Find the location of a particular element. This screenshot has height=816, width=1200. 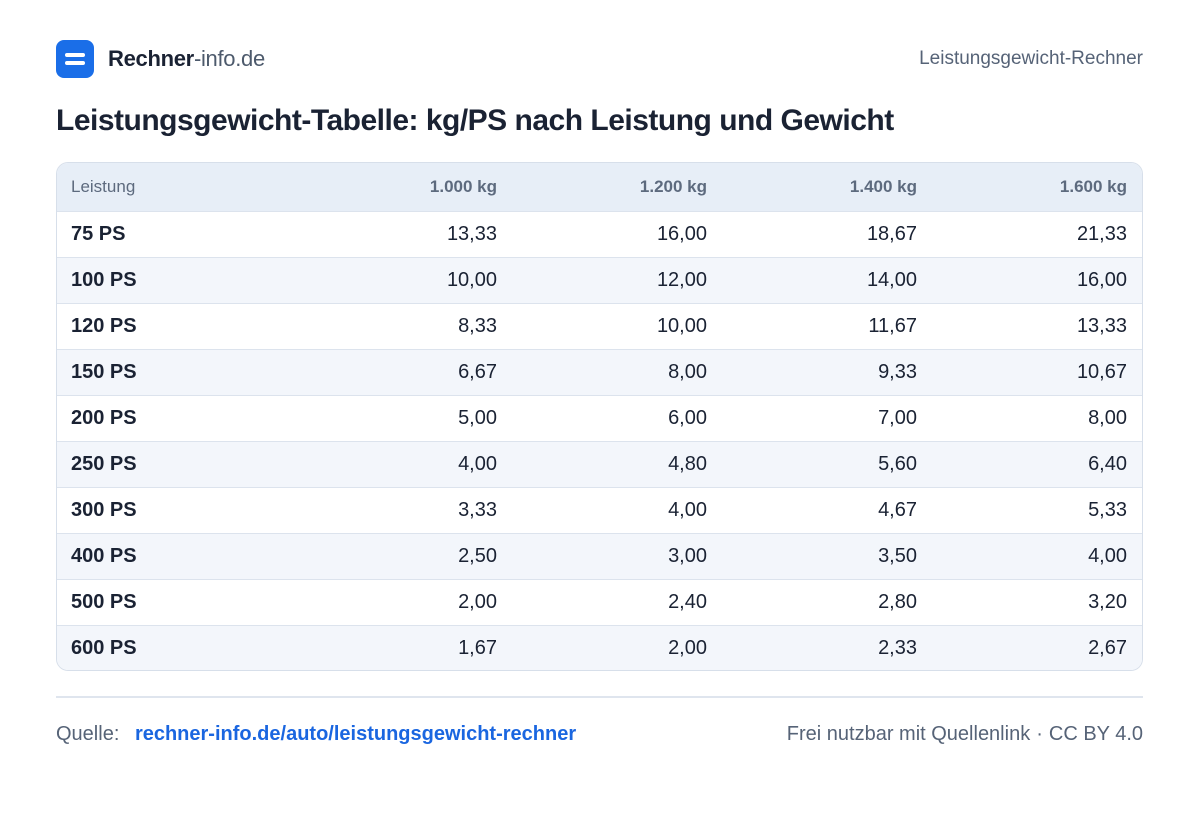

table-row: 150 PS 6,67 8,00 9,33 10,67 is located at coordinates (599, 372).